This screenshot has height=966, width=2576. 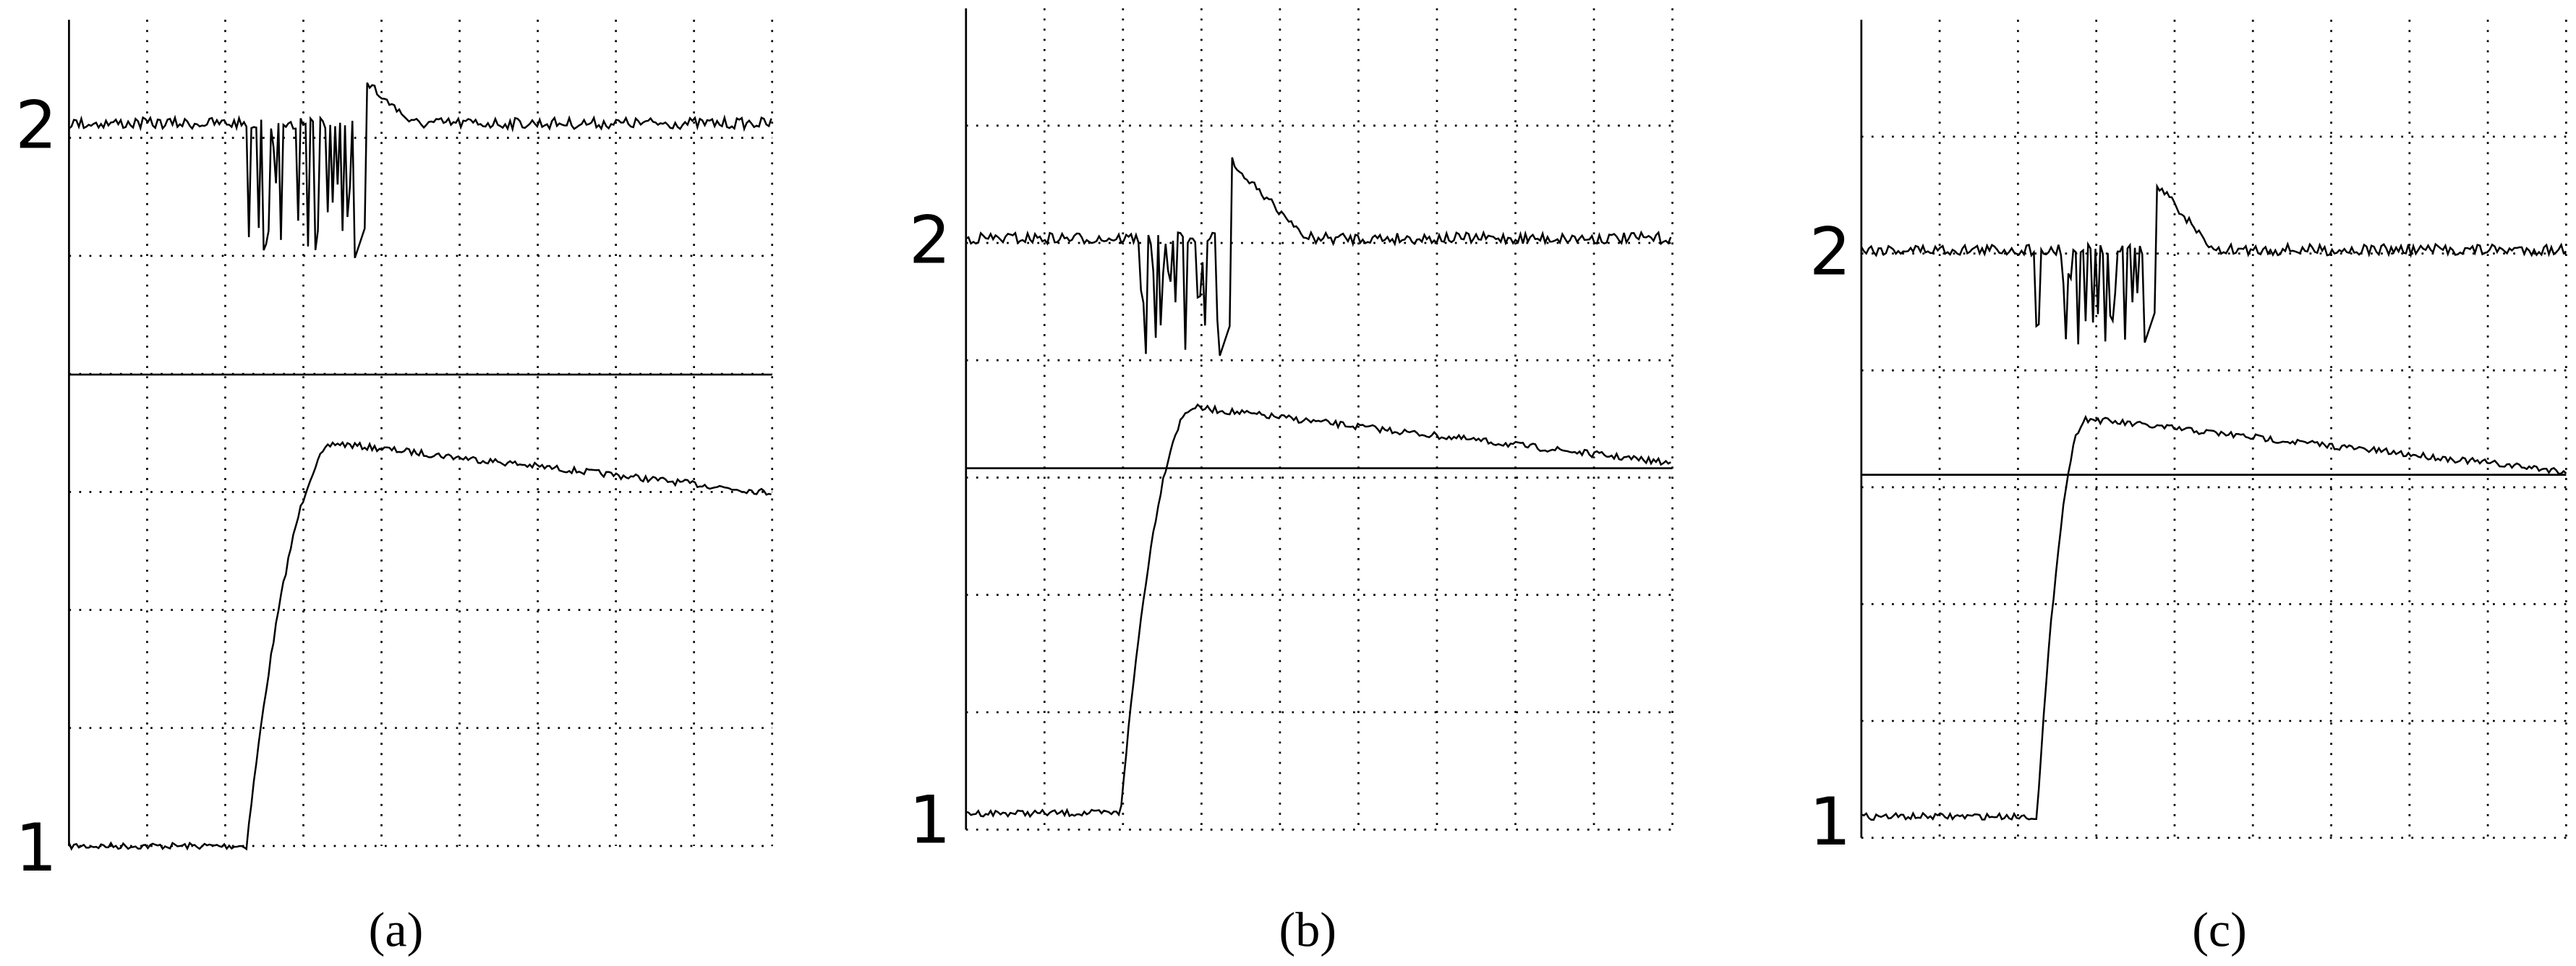 What do you see at coordinates (397, 929) in the screenshot?
I see `panel-label: (a)` at bounding box center [397, 929].